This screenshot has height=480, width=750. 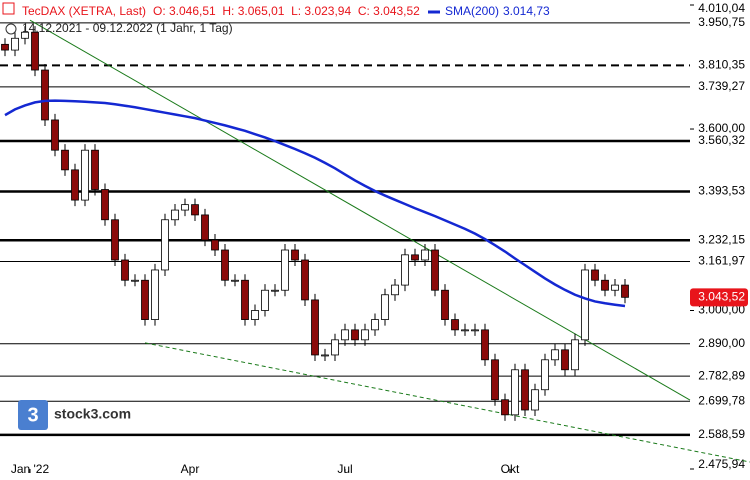 What do you see at coordinates (11, 29) in the screenshot?
I see `clock-icon` at bounding box center [11, 29].